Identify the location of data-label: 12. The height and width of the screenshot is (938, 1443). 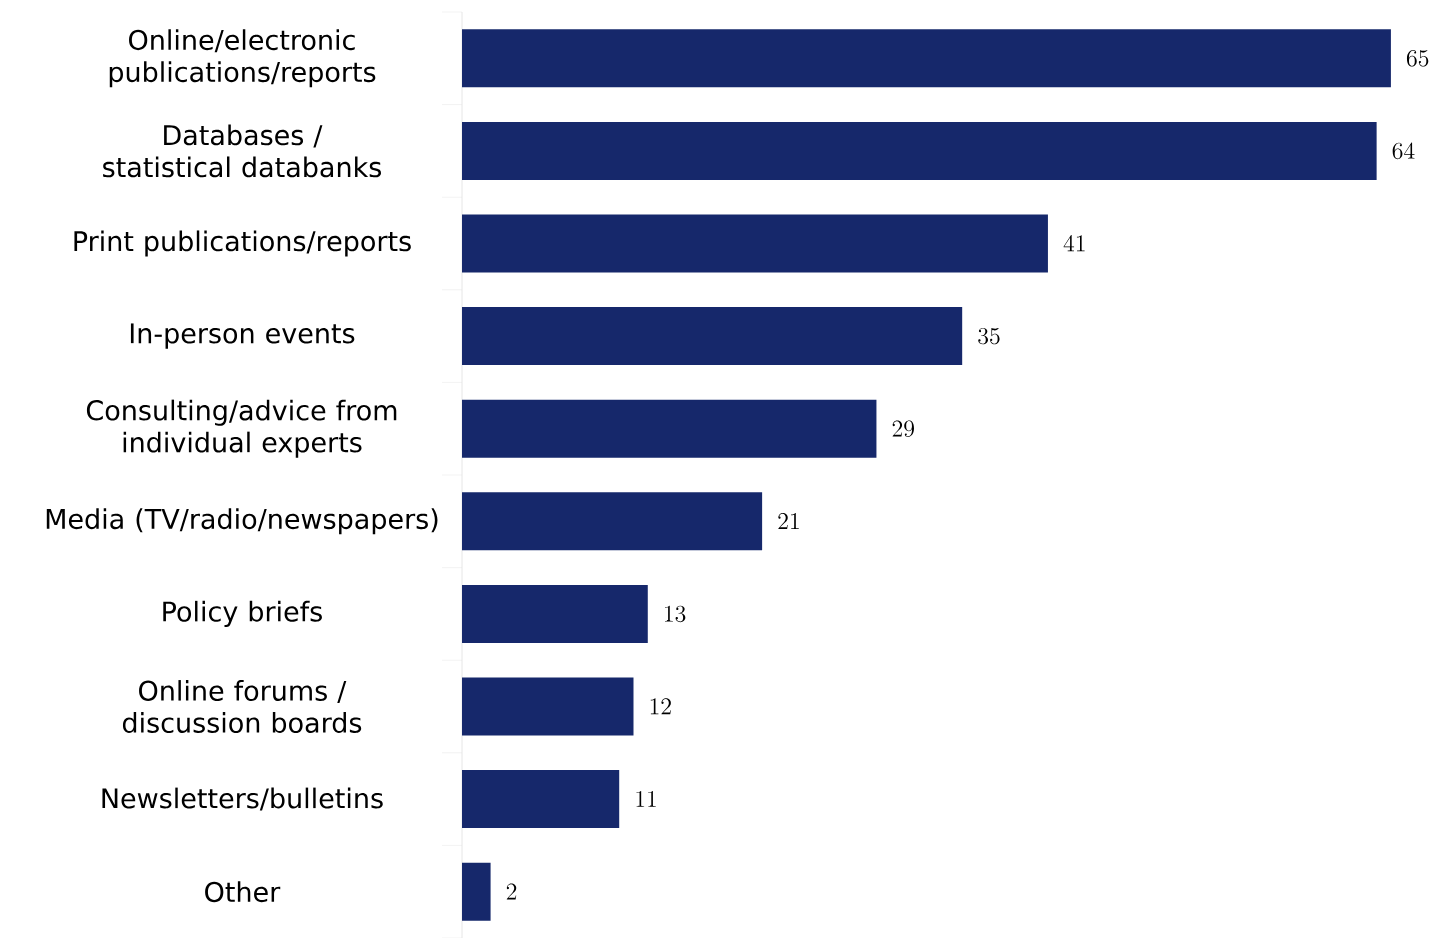
(660, 706).